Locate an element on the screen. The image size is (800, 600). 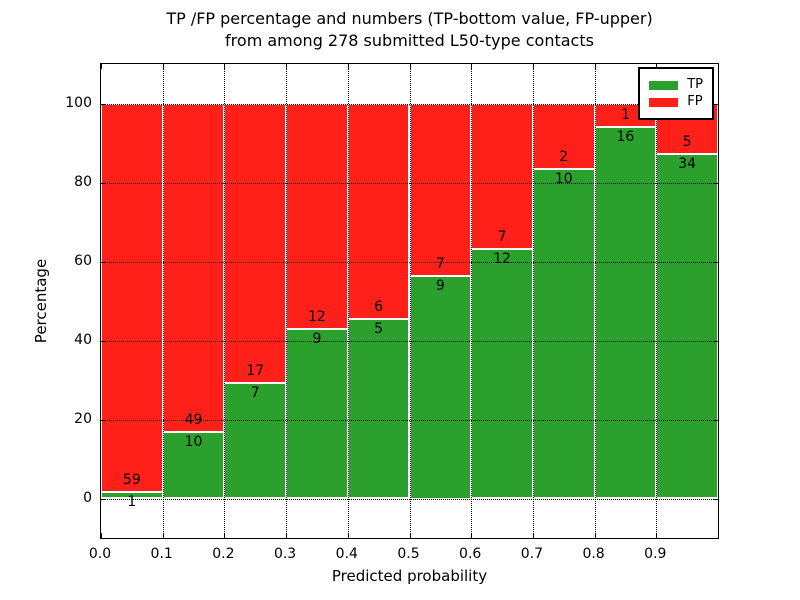
fp-count-label: 5 is located at coordinates (687, 142).